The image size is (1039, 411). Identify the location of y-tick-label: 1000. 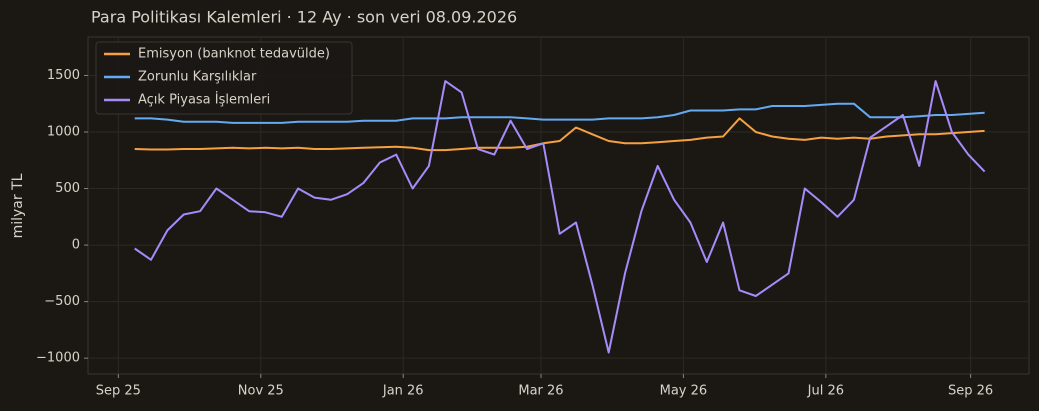
(63, 131).